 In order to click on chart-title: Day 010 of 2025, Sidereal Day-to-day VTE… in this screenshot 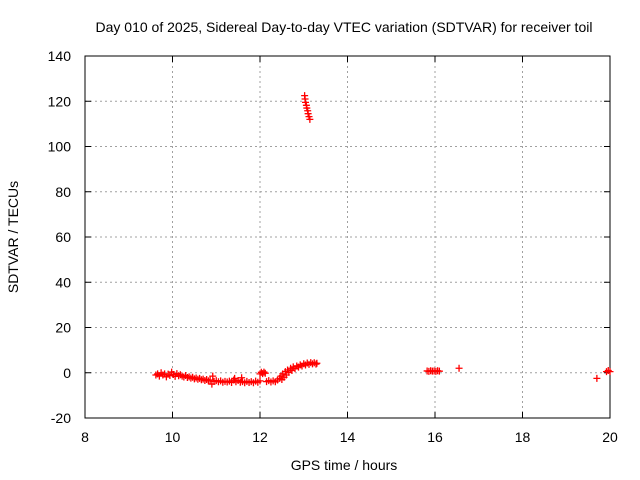, I will do `click(344, 27)`.